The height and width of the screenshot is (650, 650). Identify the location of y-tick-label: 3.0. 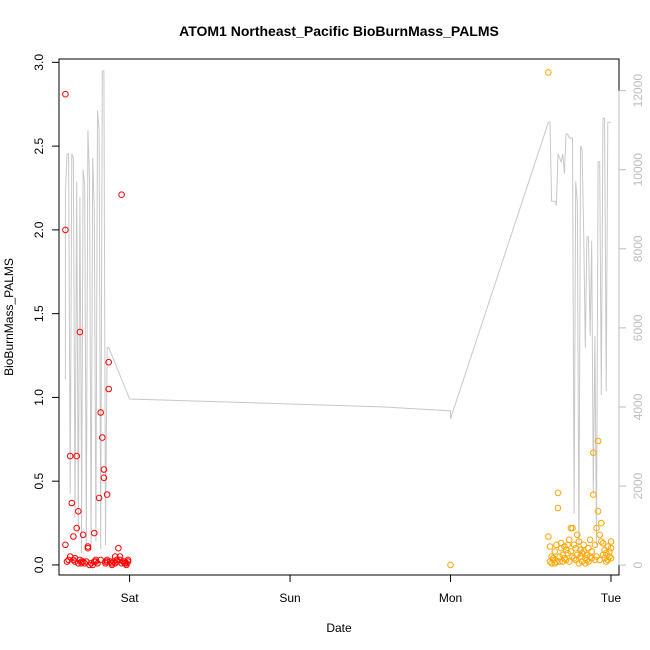
(39, 62).